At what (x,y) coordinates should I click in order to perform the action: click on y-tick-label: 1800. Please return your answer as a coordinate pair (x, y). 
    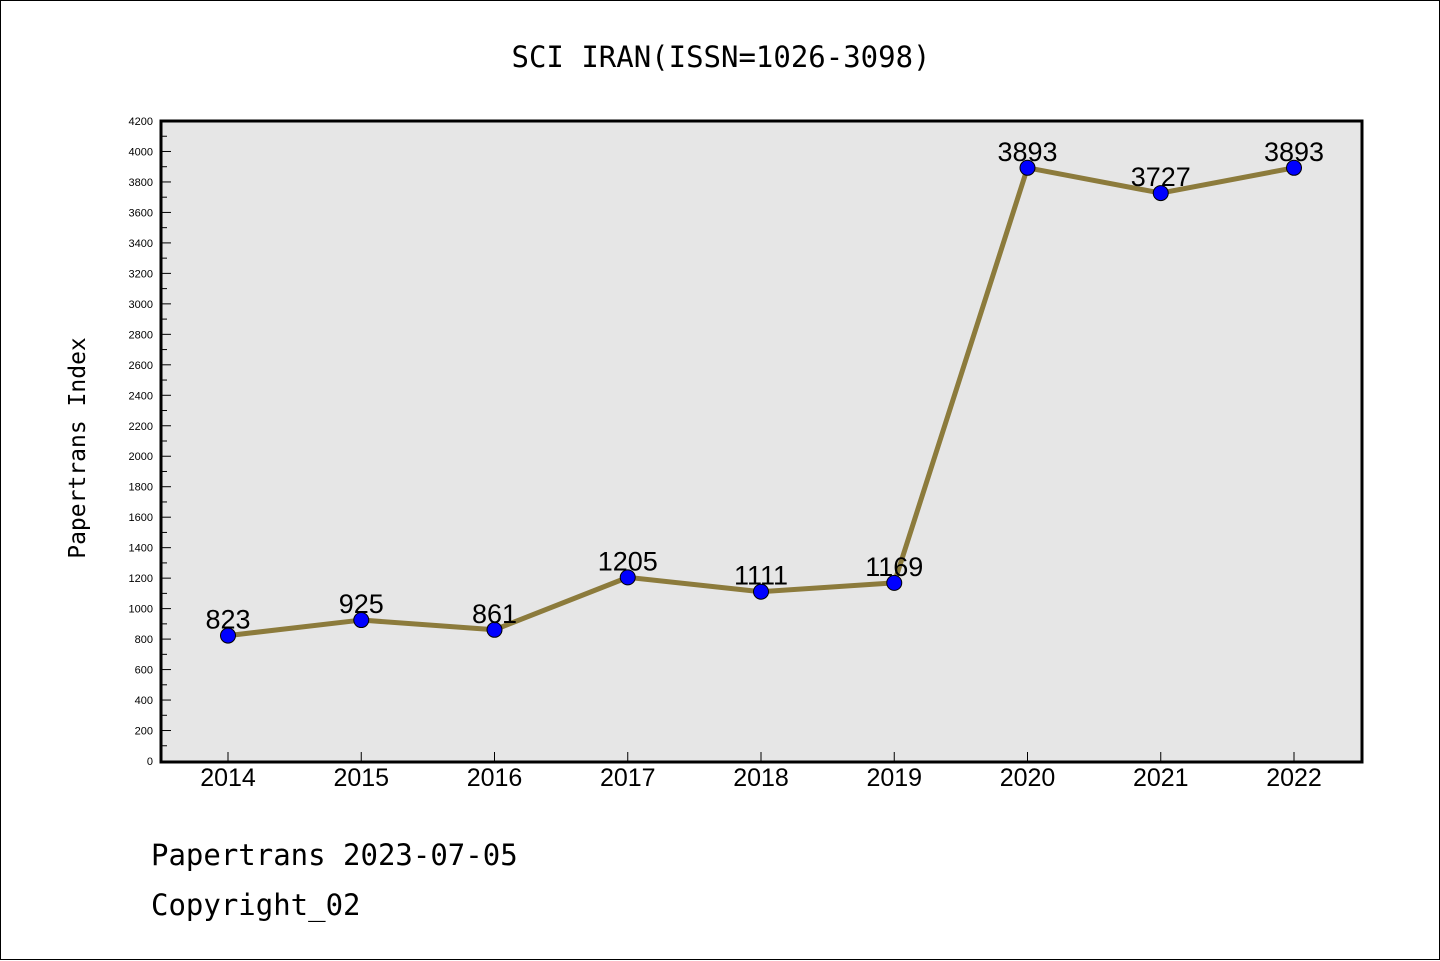
    Looking at the image, I should click on (141, 488).